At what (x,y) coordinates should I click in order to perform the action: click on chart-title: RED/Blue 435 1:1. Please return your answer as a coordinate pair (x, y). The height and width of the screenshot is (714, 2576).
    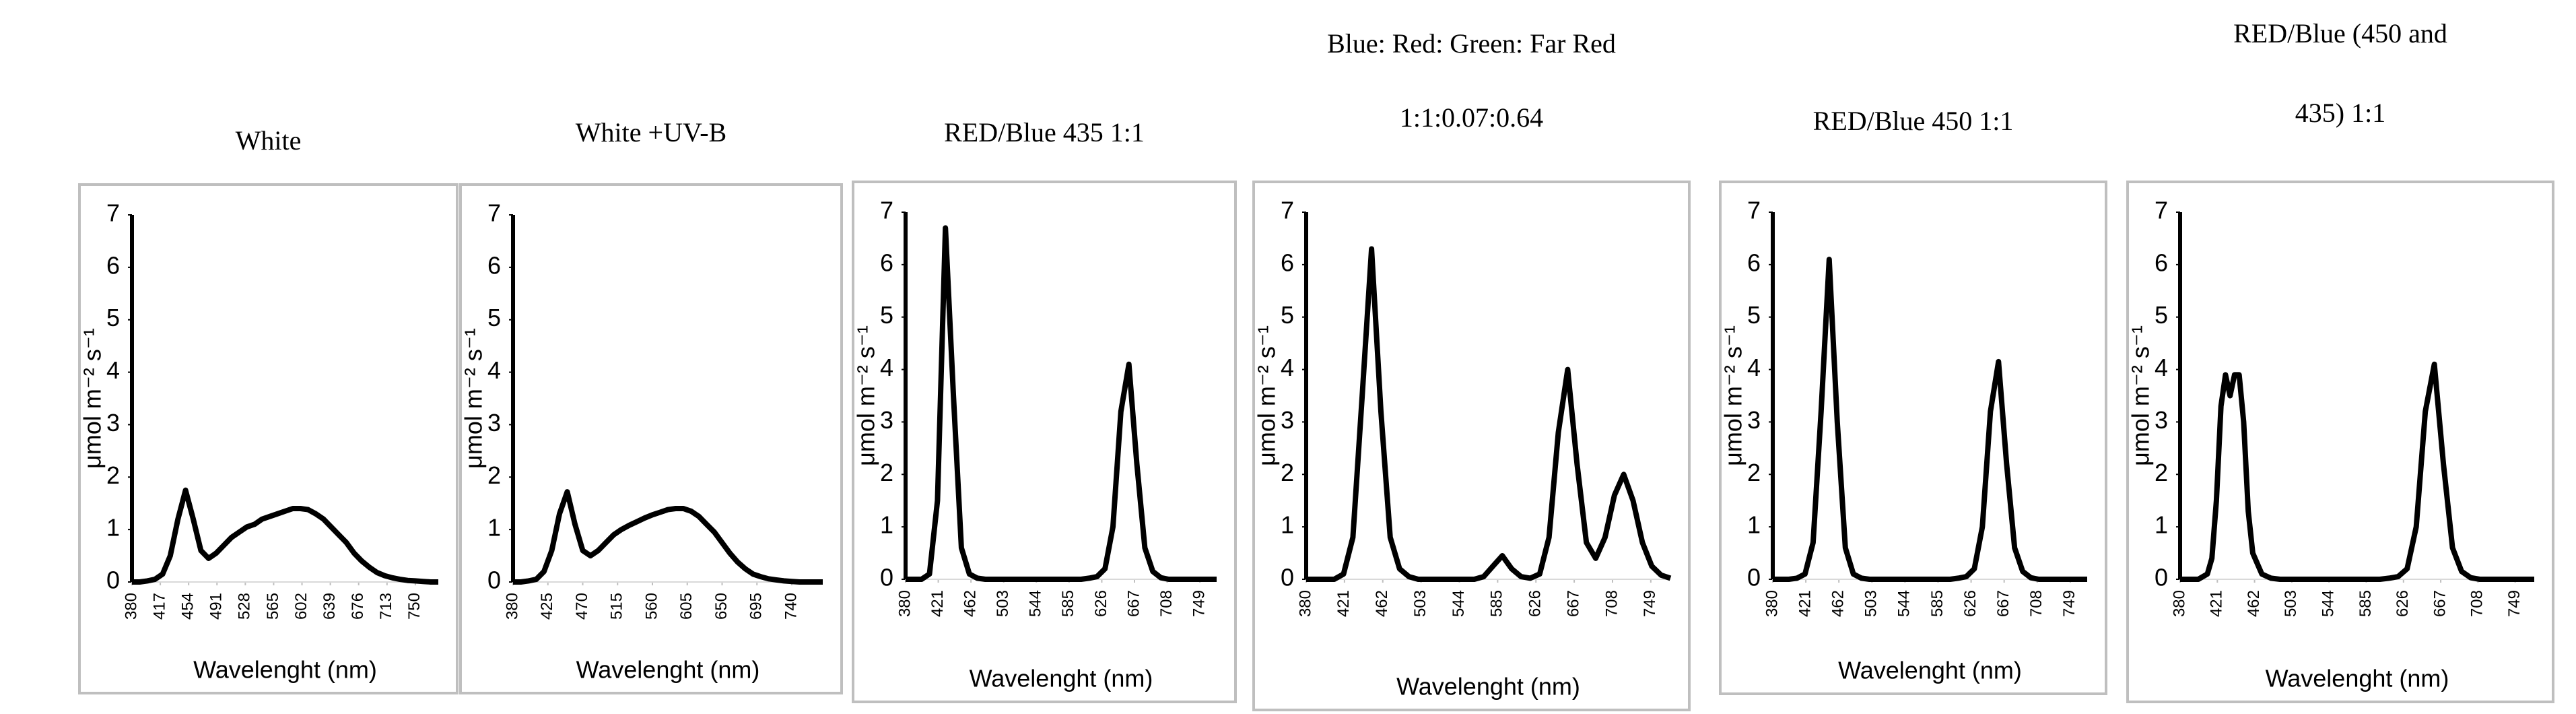
    Looking at the image, I should click on (1044, 132).